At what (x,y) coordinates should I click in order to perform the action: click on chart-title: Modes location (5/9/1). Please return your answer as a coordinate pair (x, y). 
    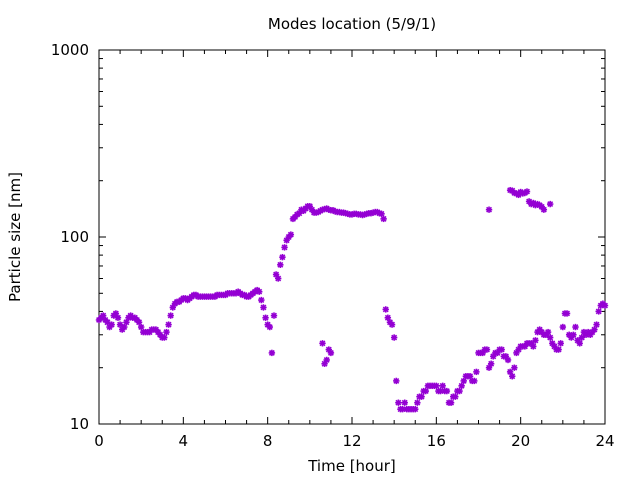
    Looking at the image, I should click on (352, 24).